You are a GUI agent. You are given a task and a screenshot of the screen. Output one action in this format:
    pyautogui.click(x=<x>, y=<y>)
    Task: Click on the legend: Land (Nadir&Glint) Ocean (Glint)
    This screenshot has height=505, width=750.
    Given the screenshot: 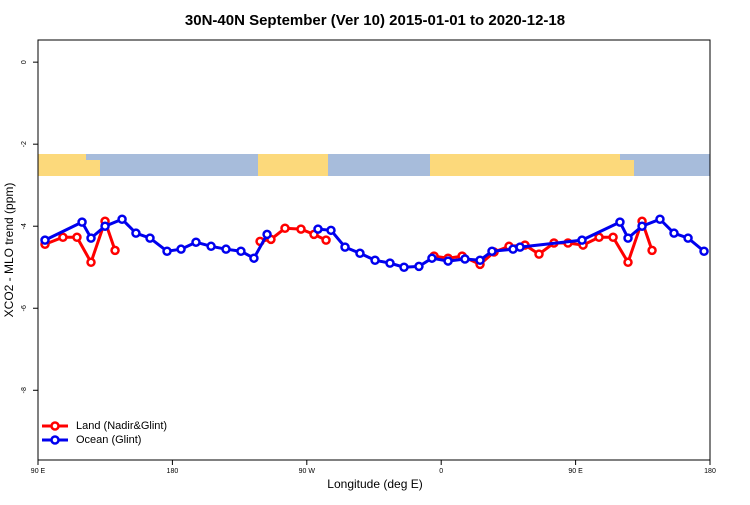 What is the action you would take?
    pyautogui.click(x=104, y=433)
    